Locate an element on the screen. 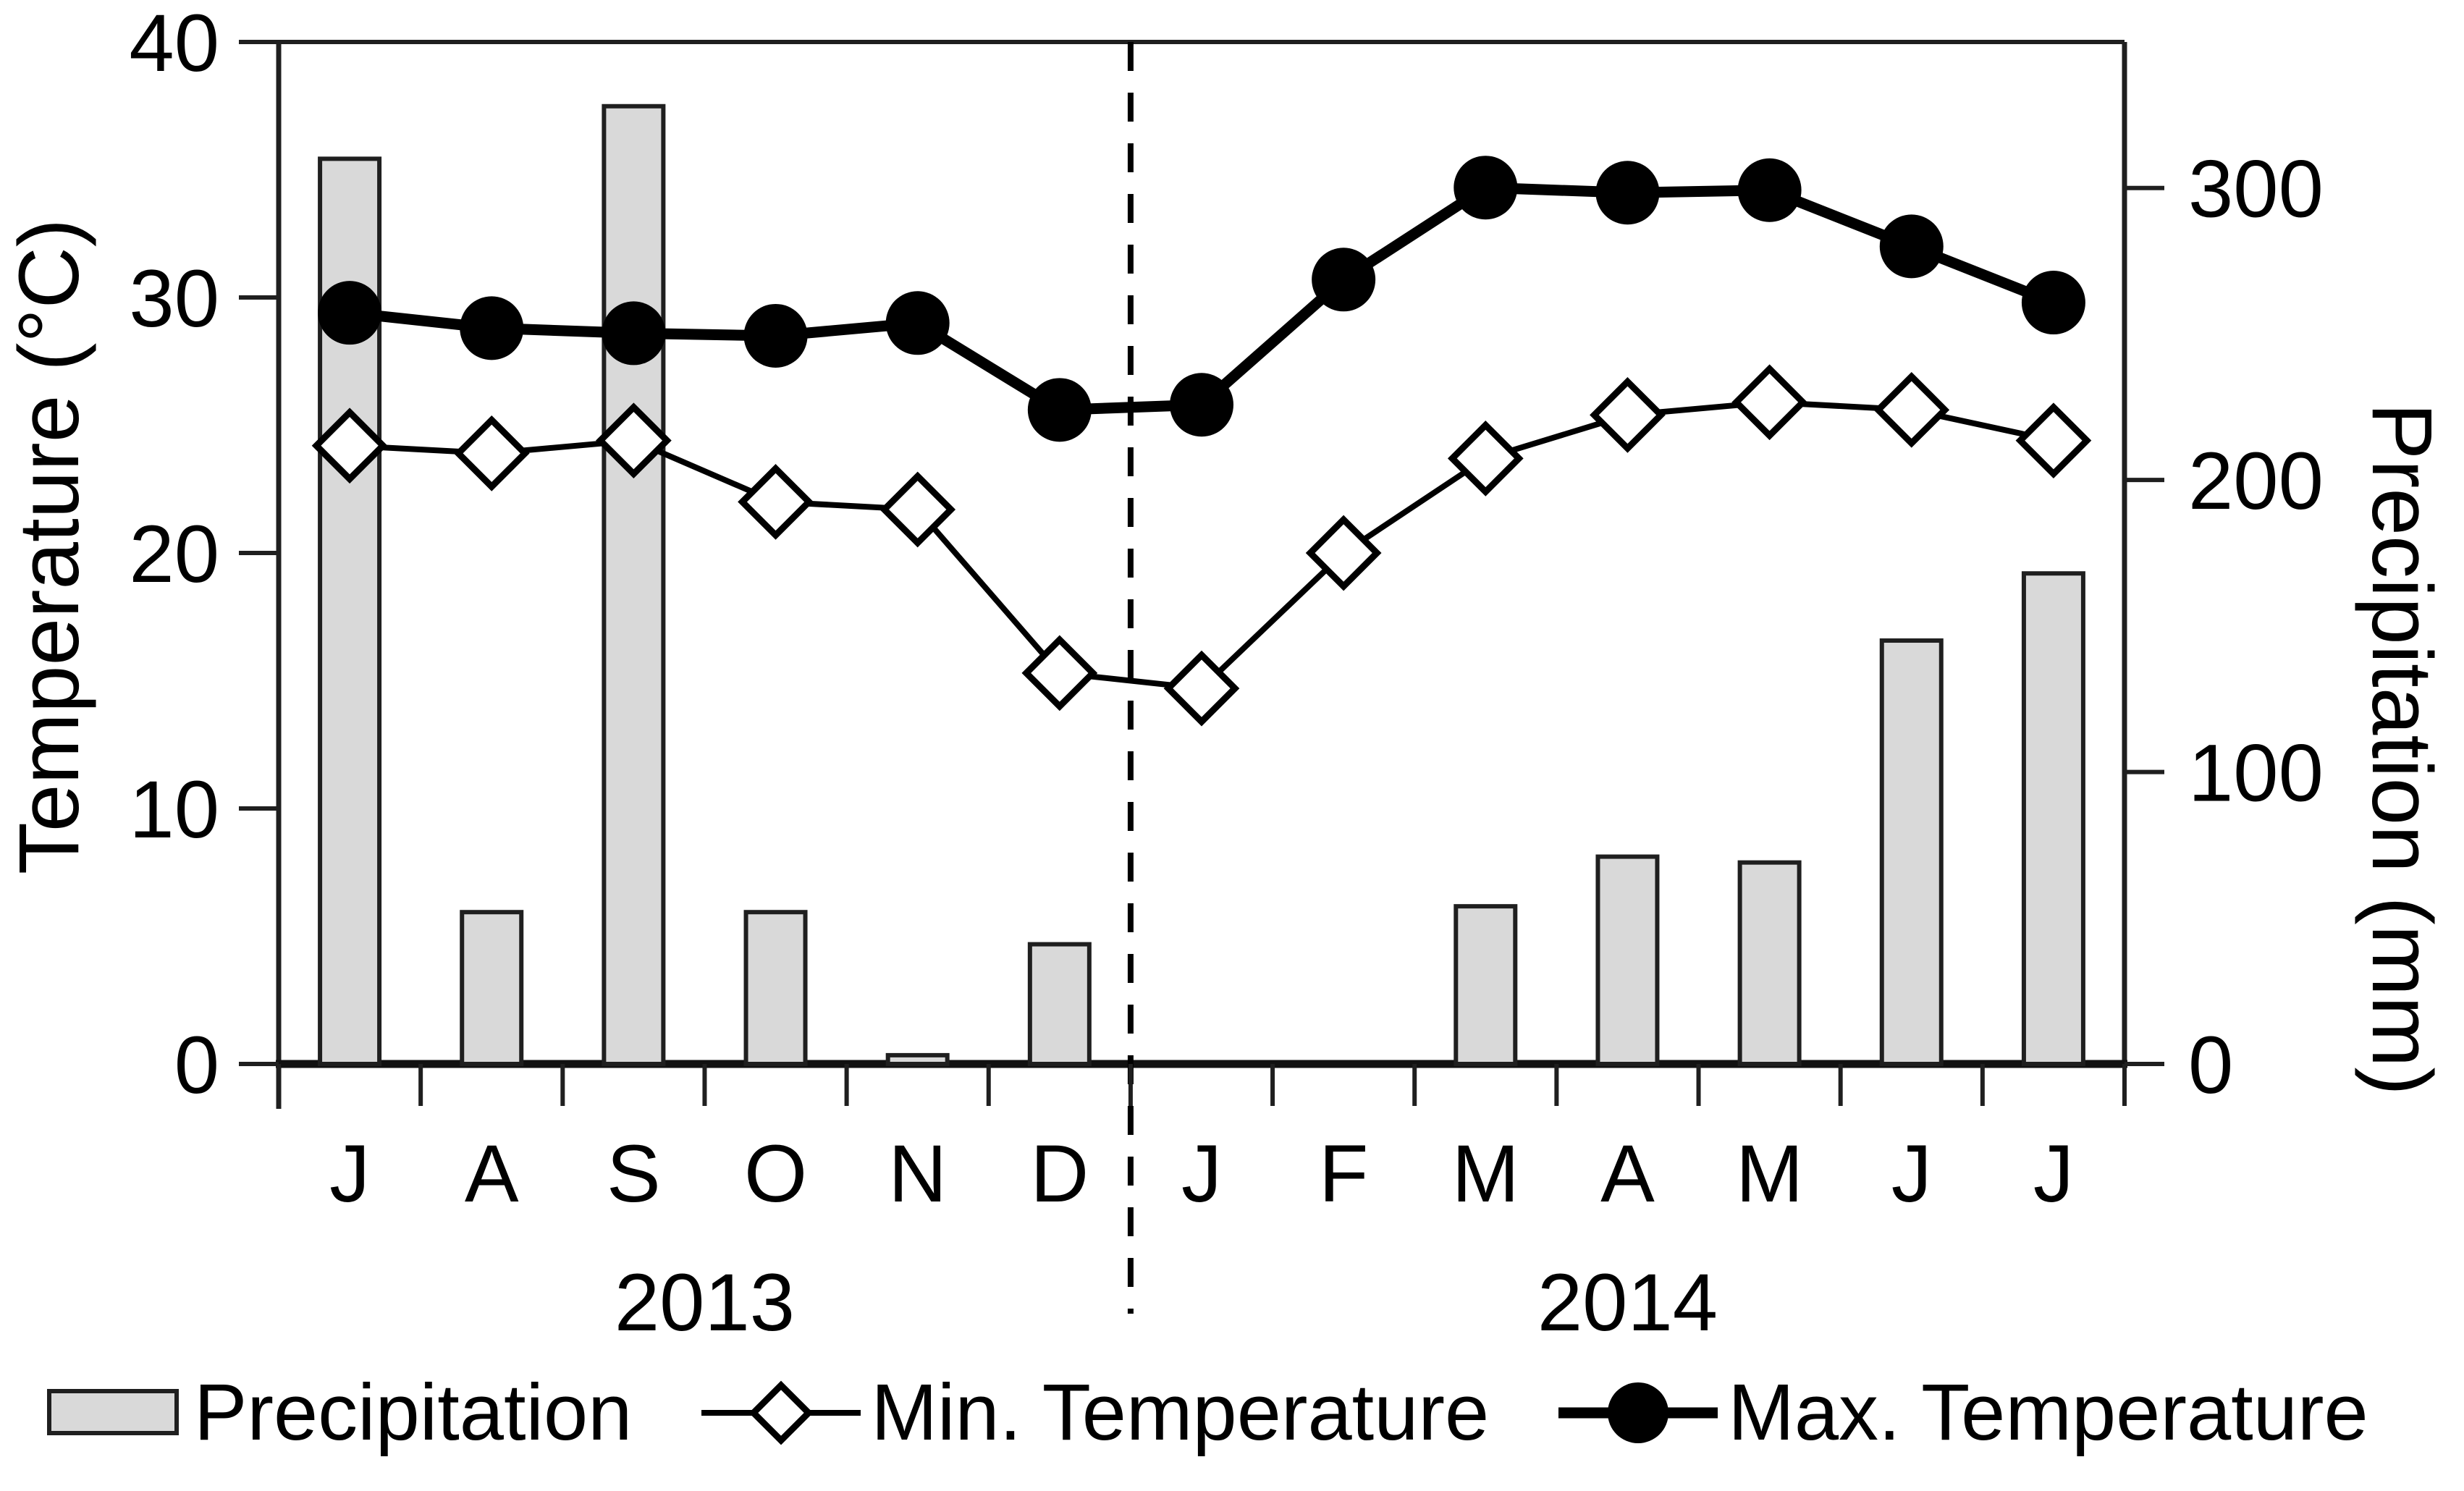 This screenshot has width=2464, height=1491. month-label: F is located at coordinates (1343, 1173).